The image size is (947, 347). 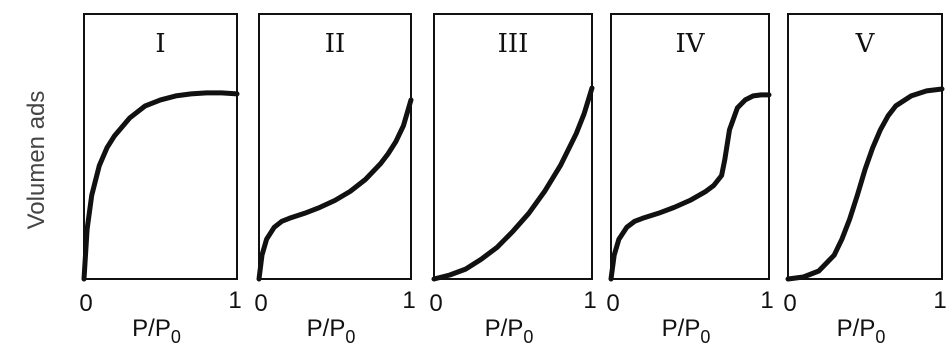 What do you see at coordinates (234, 300) in the screenshot?
I see `x-tick-1-panel-1: 1` at bounding box center [234, 300].